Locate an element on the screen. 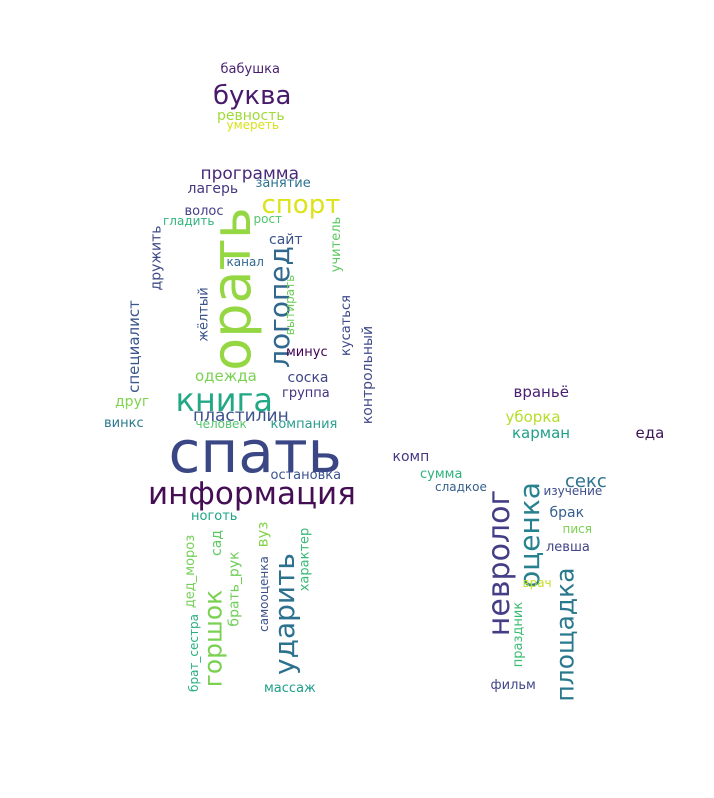 The width and height of the screenshot is (714, 798). word: горшок is located at coordinates (213, 638).